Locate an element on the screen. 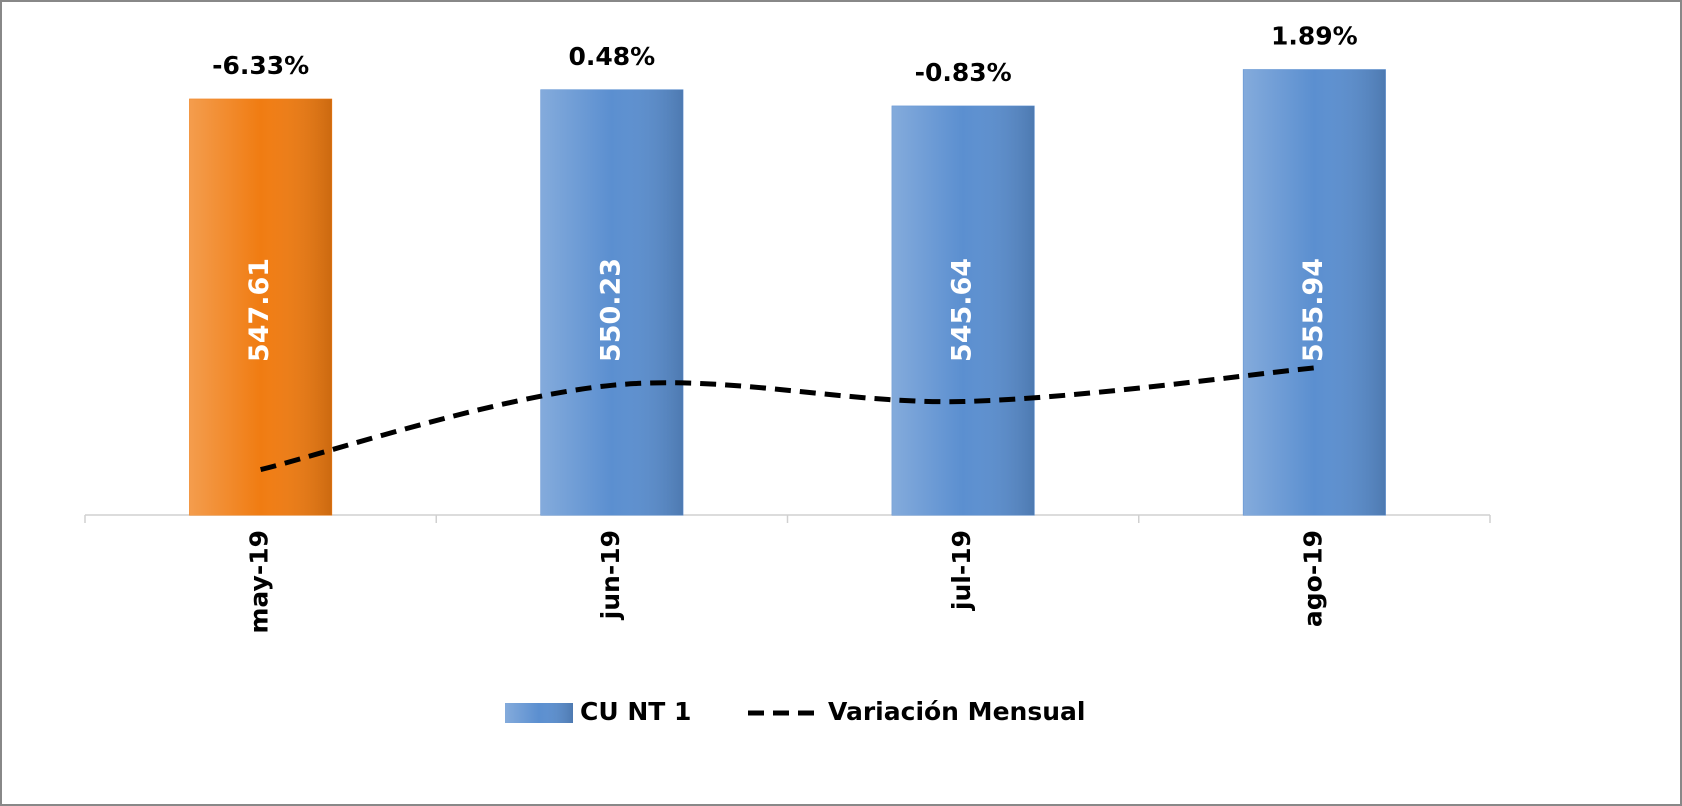 This screenshot has width=1682, height=806. line-value-label: -6.33% is located at coordinates (260, 65).